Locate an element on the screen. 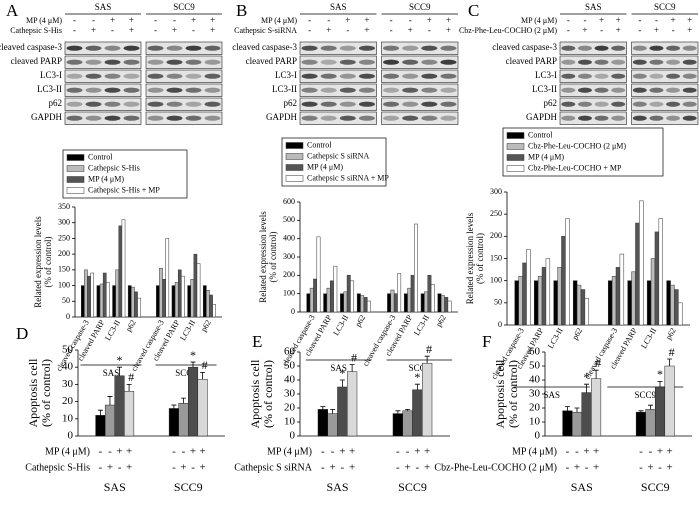 The image size is (700, 519). legend-label: Cathepsic S-His is located at coordinates (114, 167).